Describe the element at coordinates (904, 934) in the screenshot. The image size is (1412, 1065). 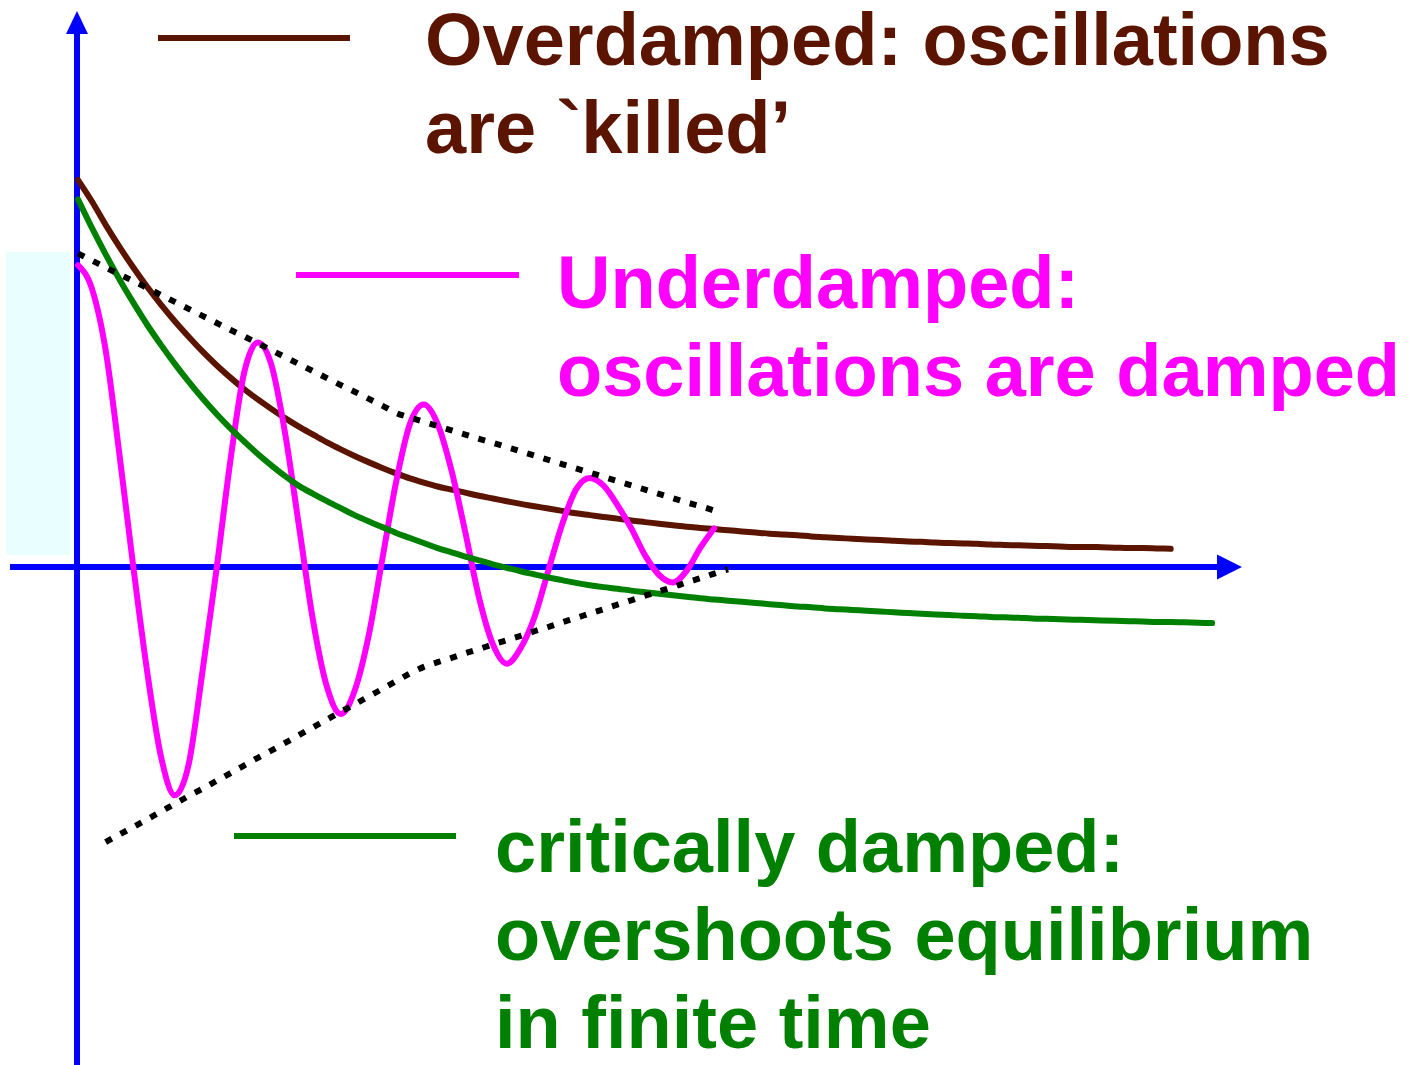
I see `legend-label: critically damped: overshoots equilibrium in finite time` at that location.